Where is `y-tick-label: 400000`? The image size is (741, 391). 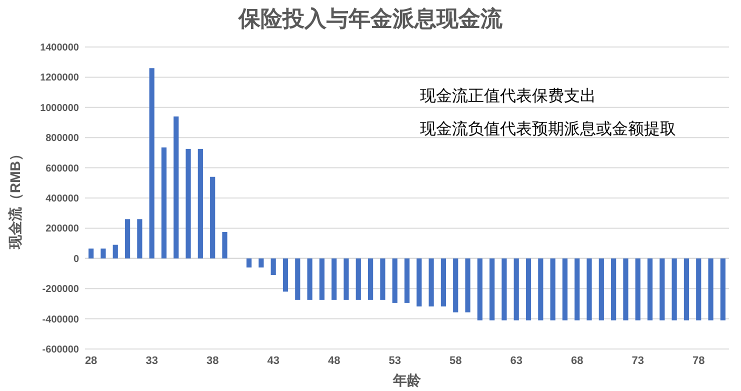 y-tick-label: 400000 is located at coordinates (63, 199).